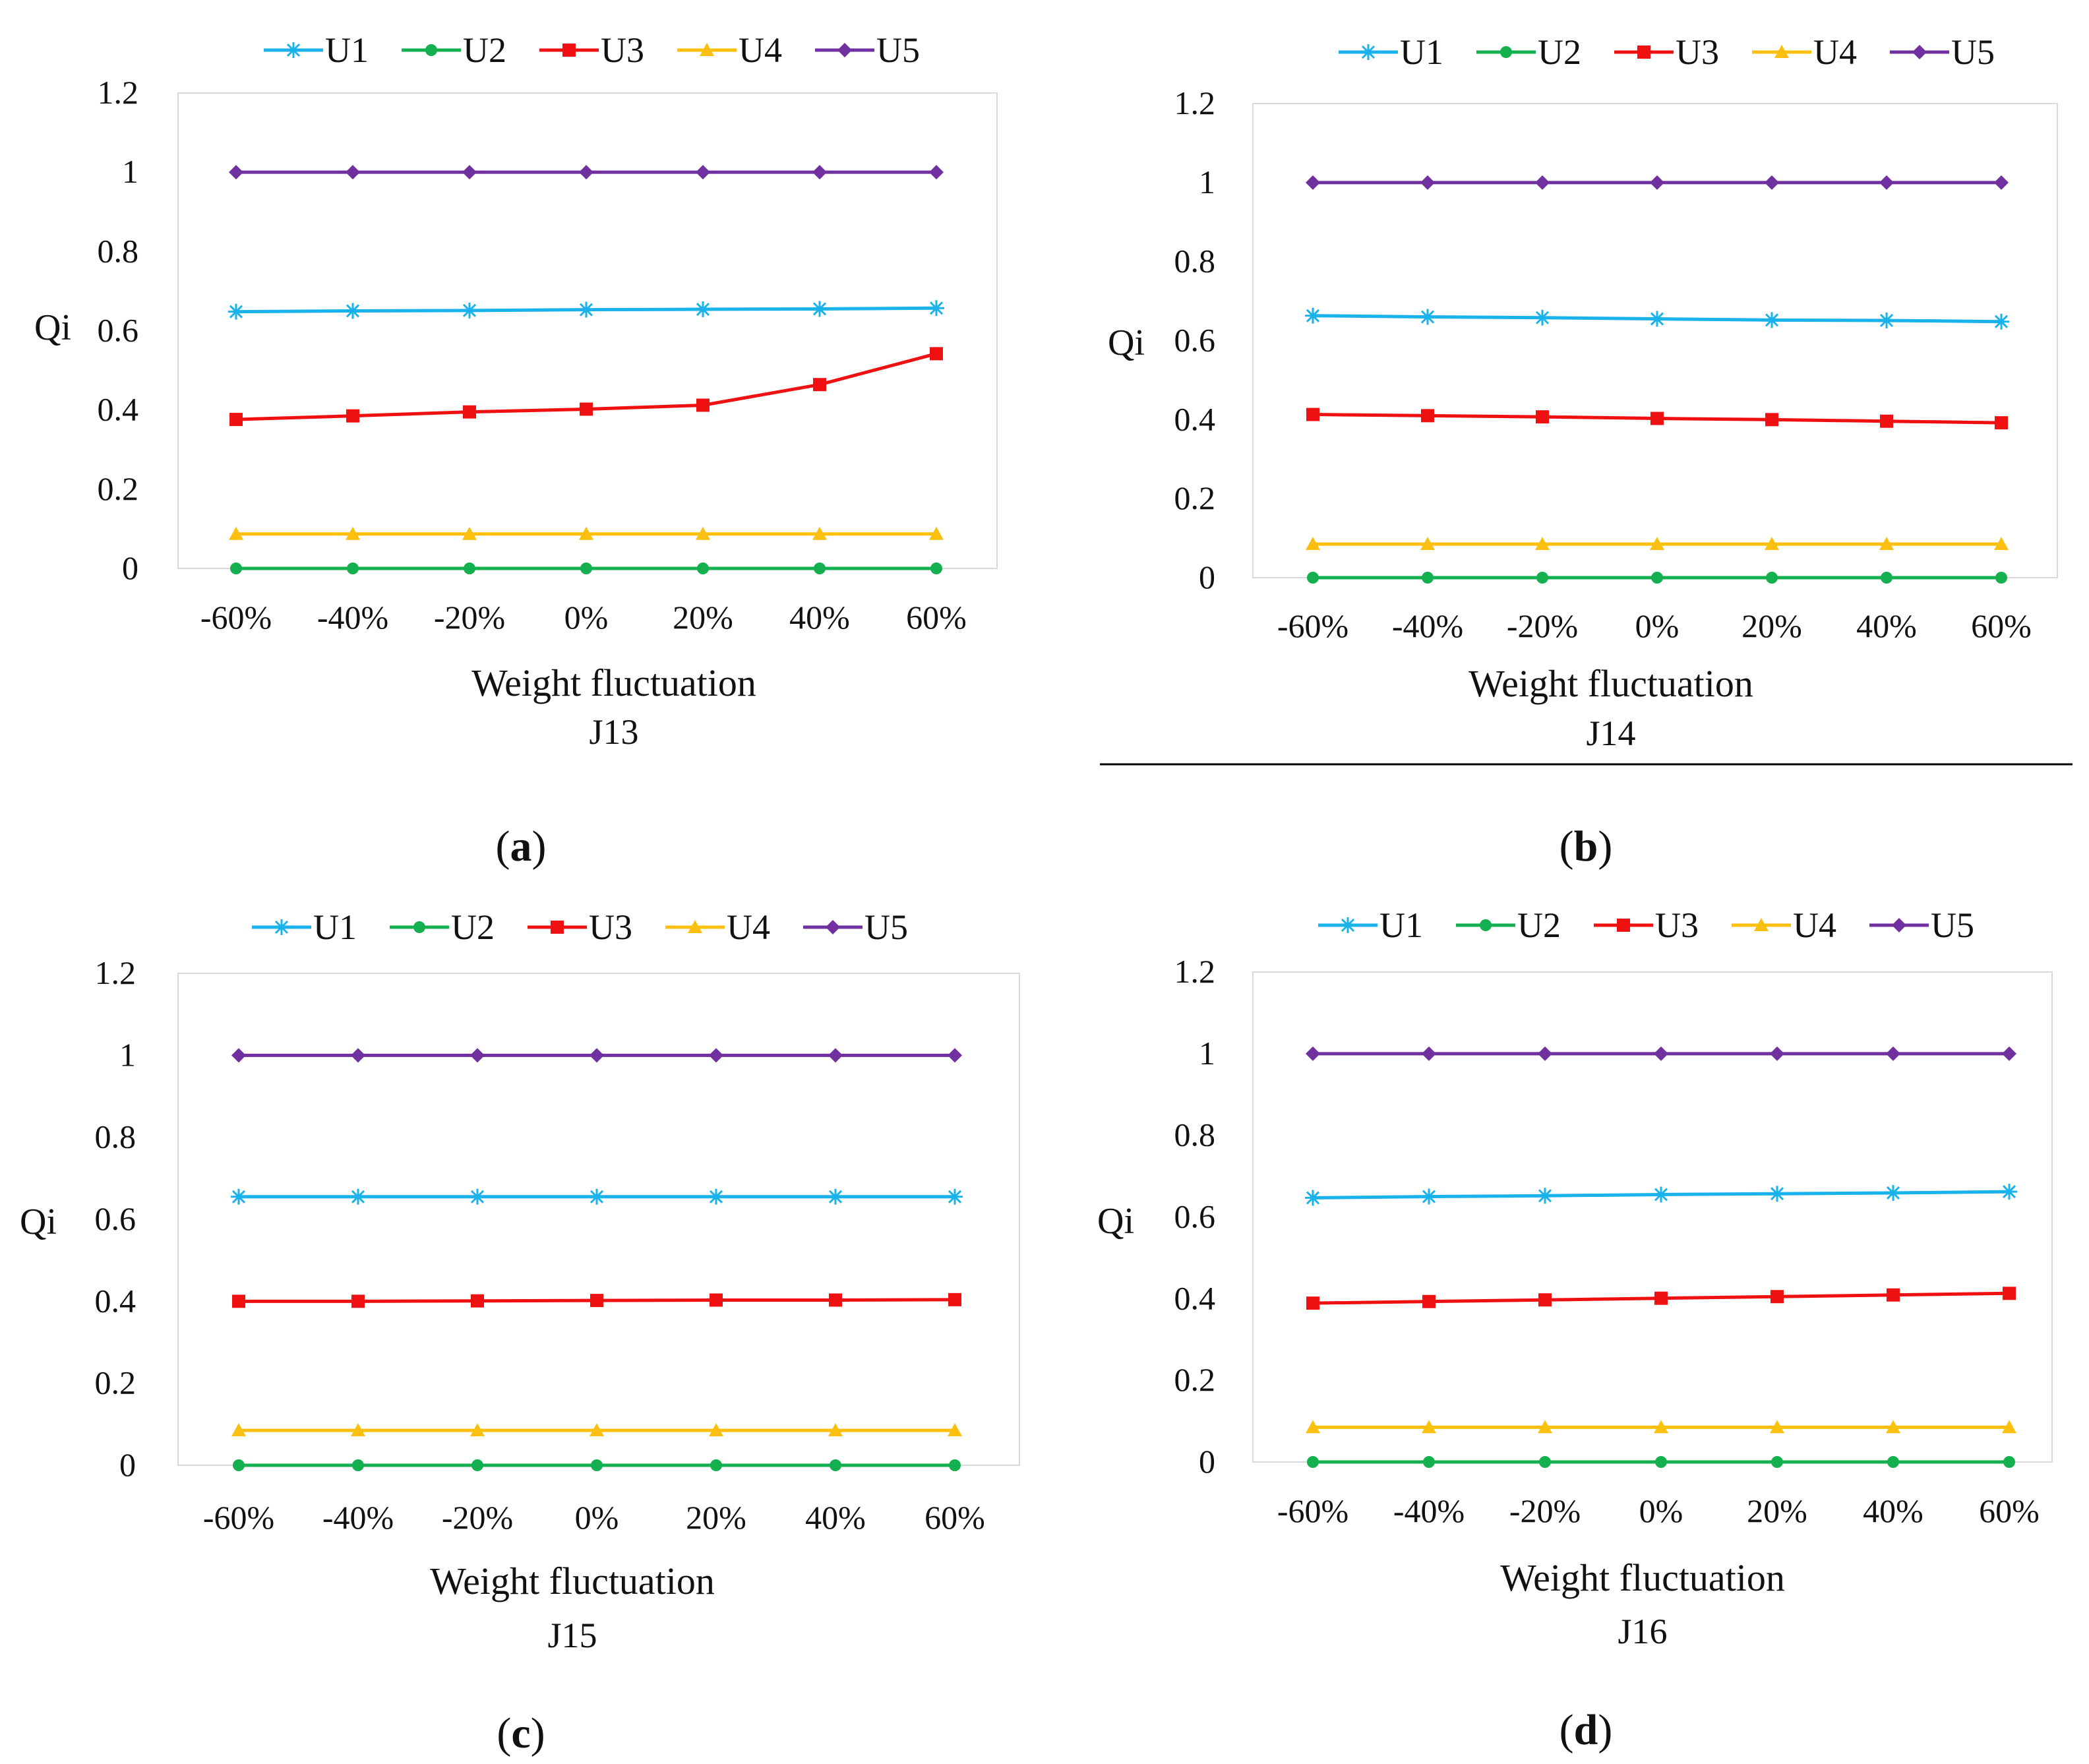  Describe the element at coordinates (587, 409) in the screenshot. I see `data-point-u3-a` at that location.